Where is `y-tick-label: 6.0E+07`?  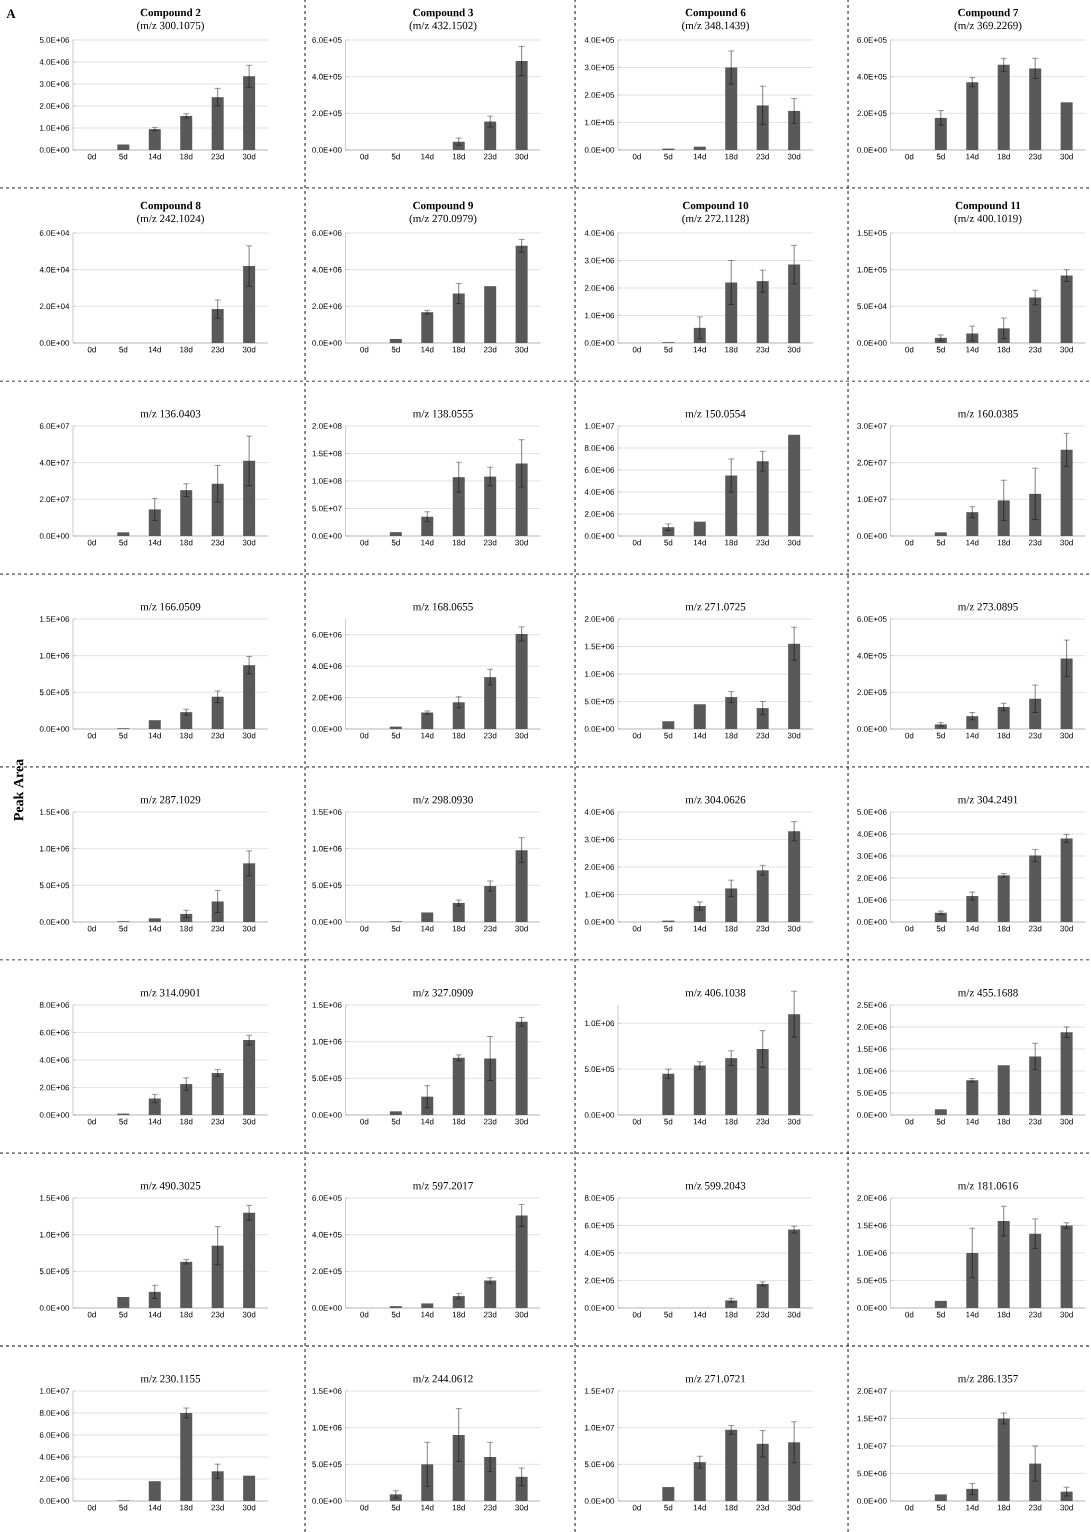 y-tick-label: 6.0E+07 is located at coordinates (54, 426).